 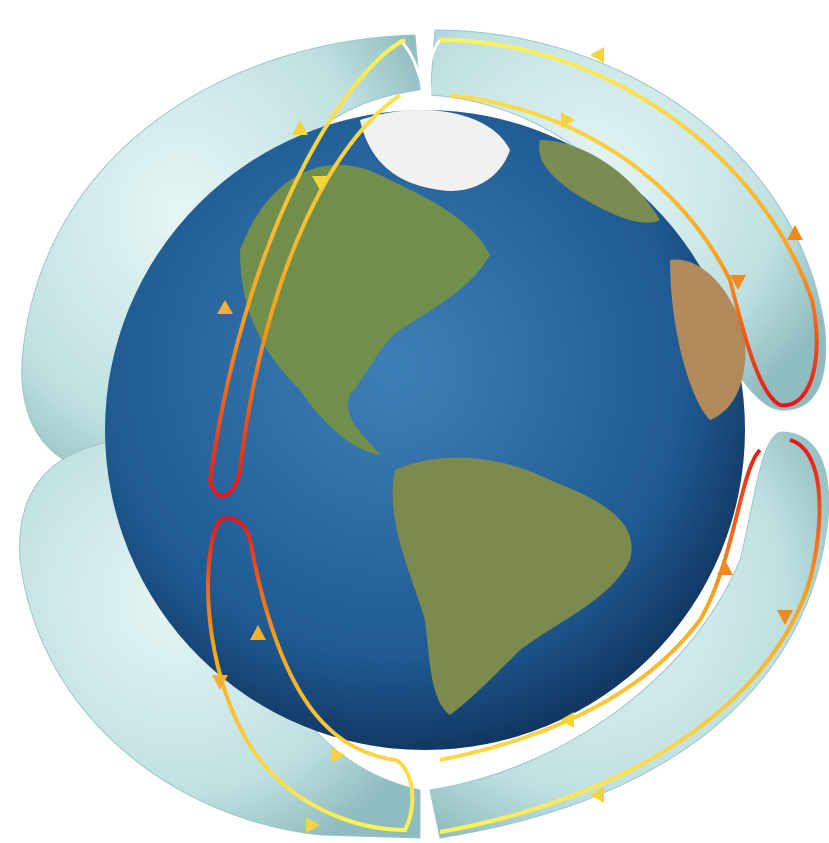 What do you see at coordinates (365, 309) in the screenshot?
I see `north-america` at bounding box center [365, 309].